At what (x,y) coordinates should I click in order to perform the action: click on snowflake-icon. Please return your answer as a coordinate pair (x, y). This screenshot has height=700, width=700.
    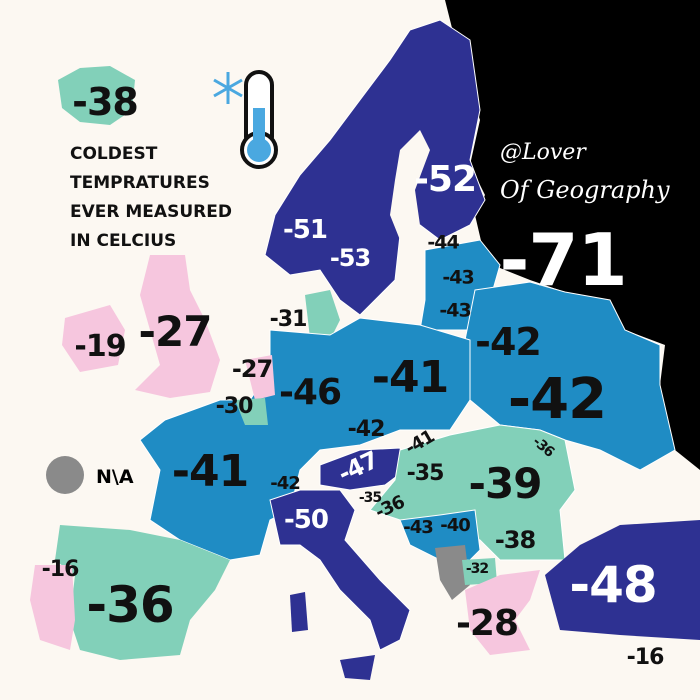
    Looking at the image, I should click on (228, 88).